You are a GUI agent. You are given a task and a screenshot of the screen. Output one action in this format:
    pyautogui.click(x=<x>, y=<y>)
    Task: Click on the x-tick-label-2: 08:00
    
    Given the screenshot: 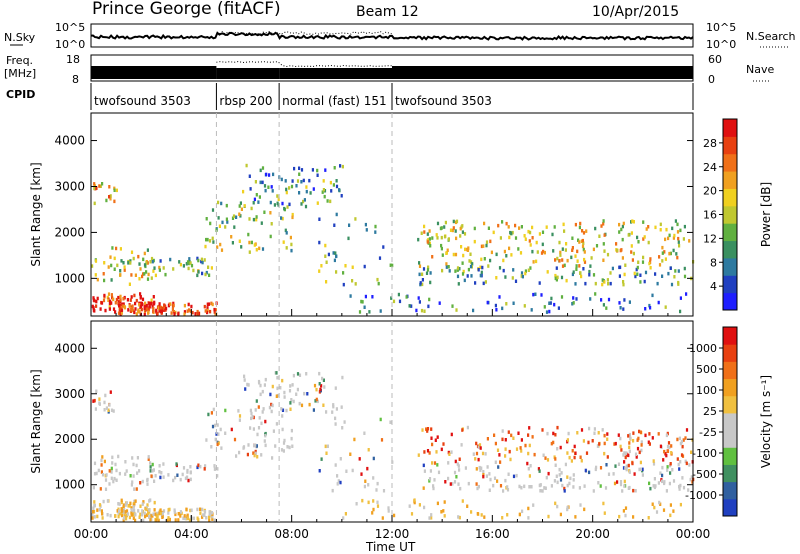 What is the action you would take?
    pyautogui.click(x=291, y=534)
    